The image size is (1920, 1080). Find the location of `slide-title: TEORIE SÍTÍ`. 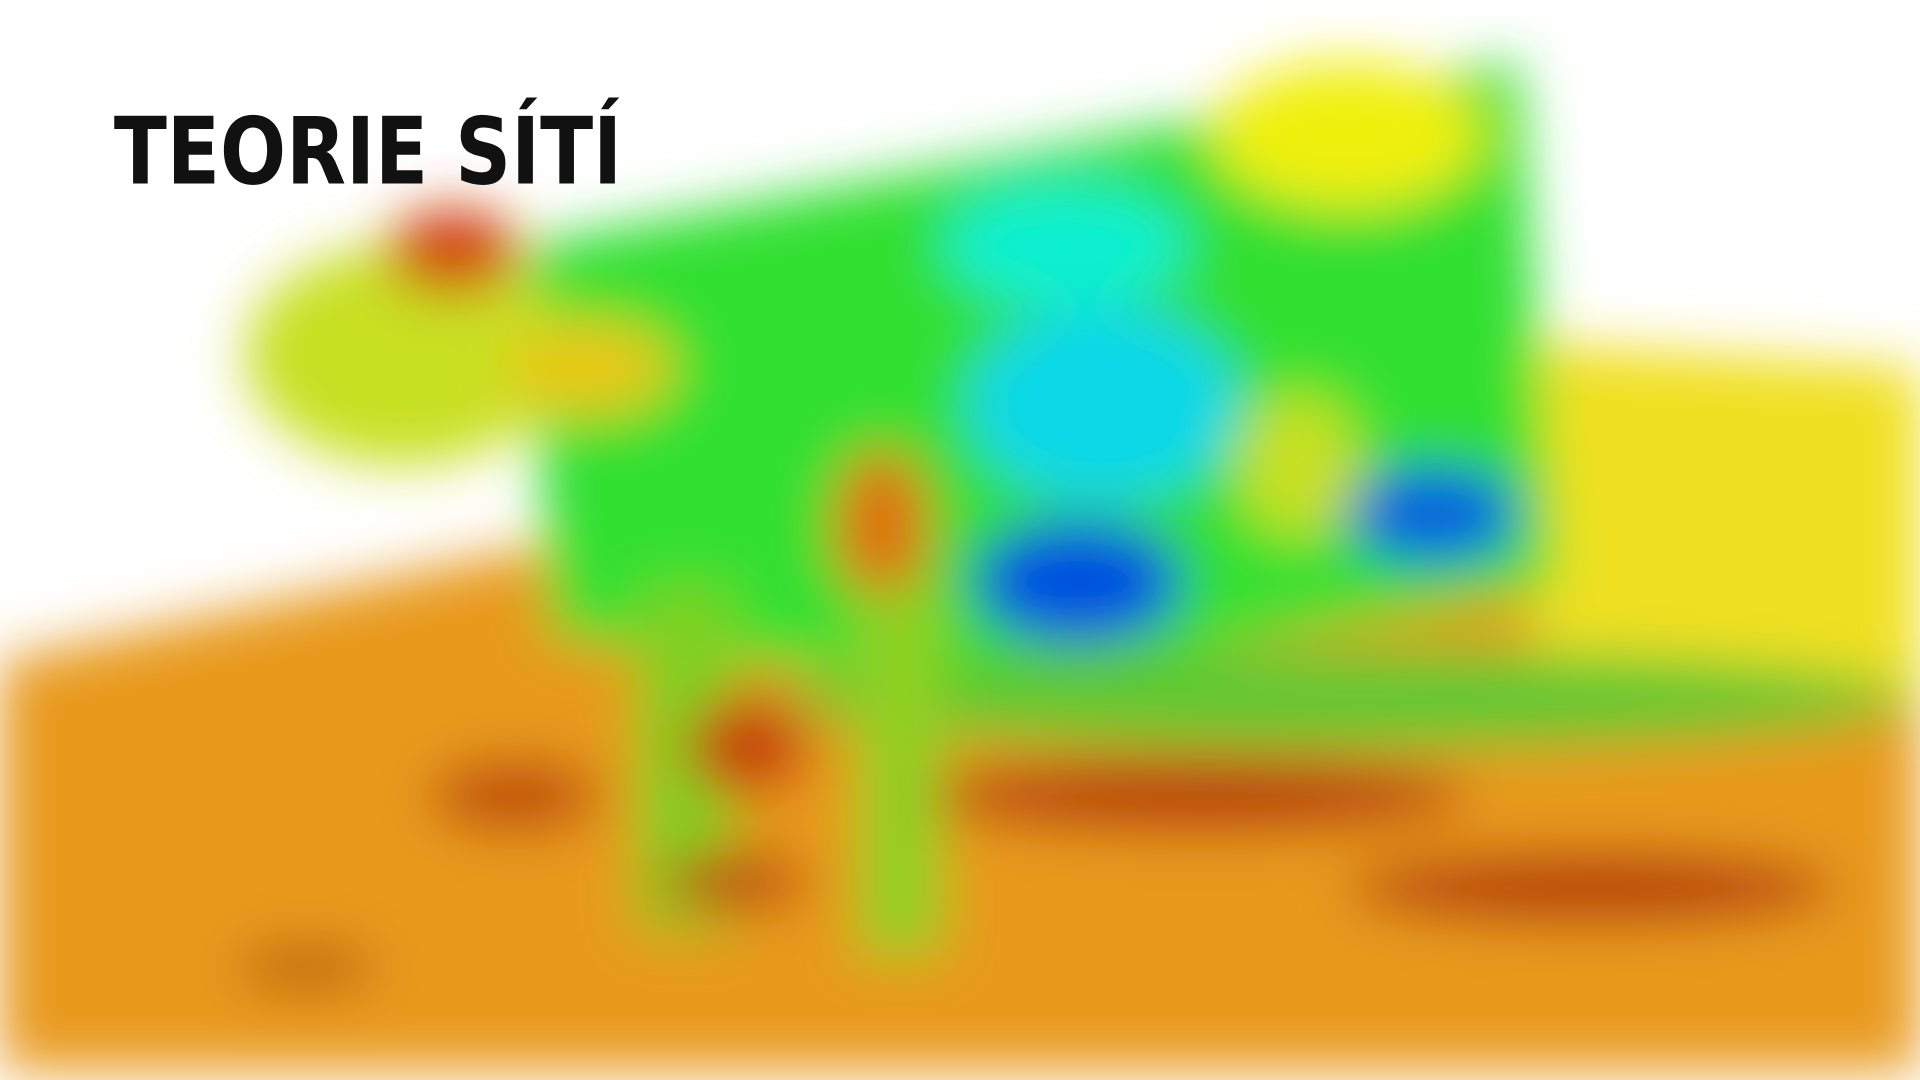

slide-title: TEORIE SÍTÍ is located at coordinates (368, 152).